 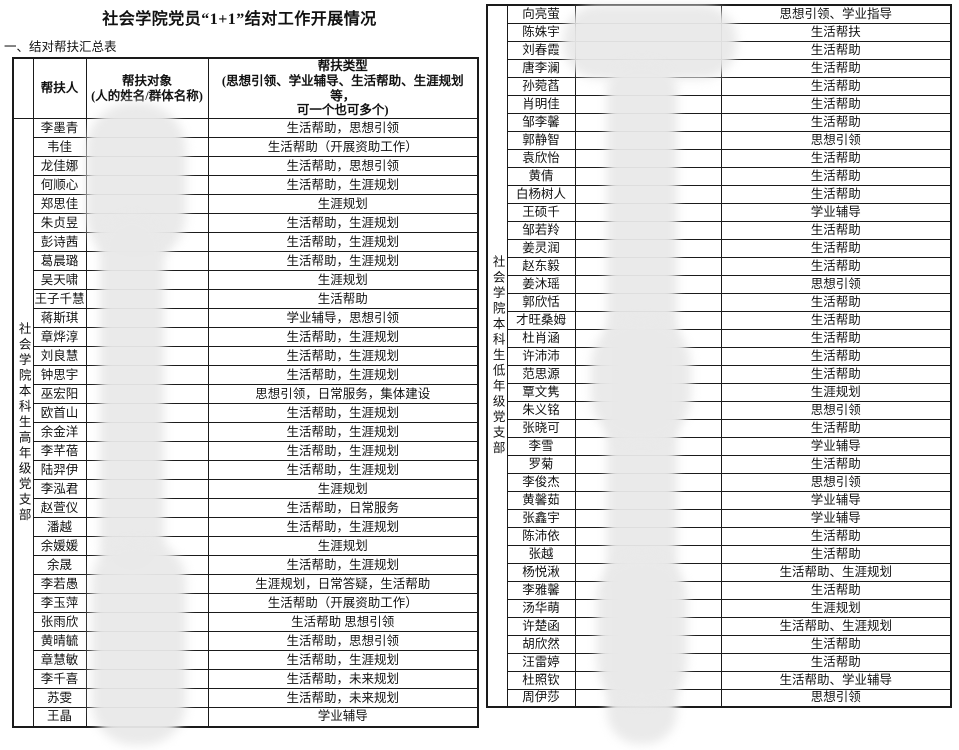 I want to click on table-row: 李千喜 生活帮助，未来规划, so click(x=246, y=679).